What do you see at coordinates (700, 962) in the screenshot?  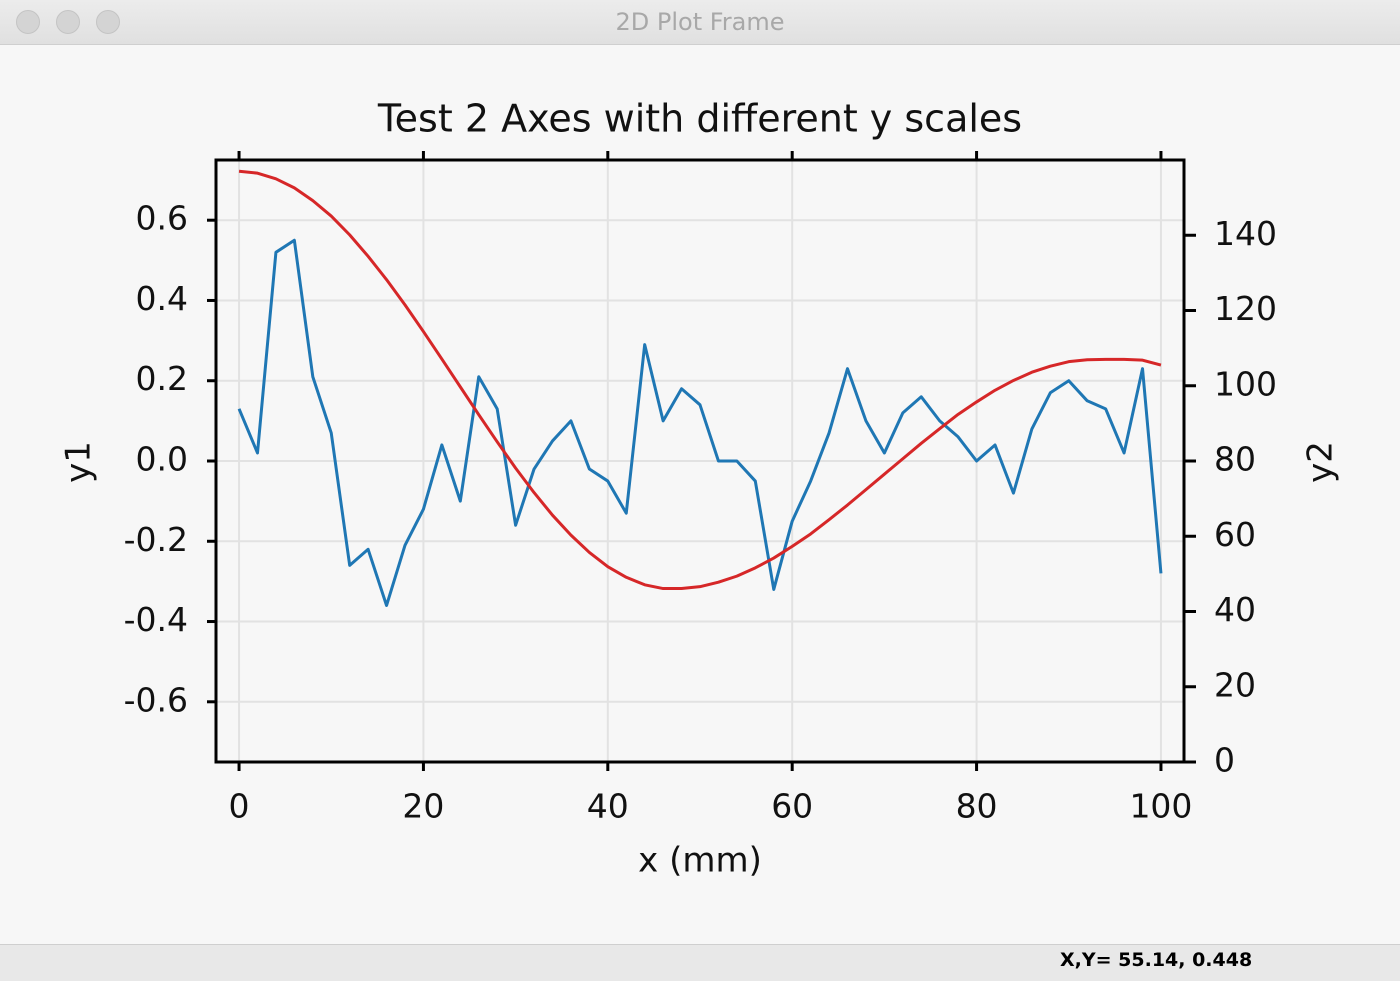 I see `status-bar: X,Y= 55.14, 0.448` at bounding box center [700, 962].